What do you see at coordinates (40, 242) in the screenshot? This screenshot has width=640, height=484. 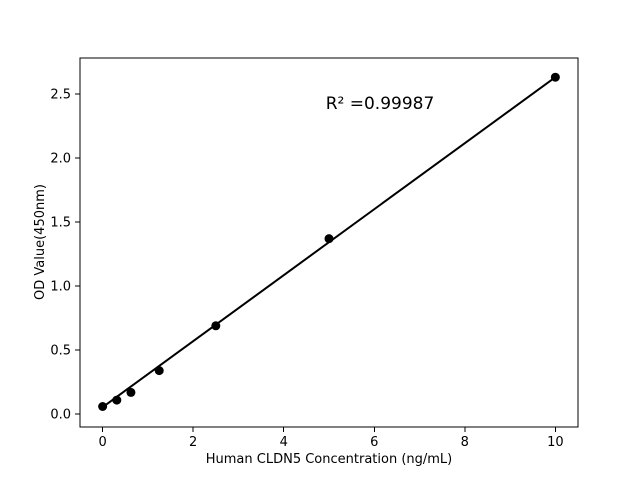 I see `y-axis-label: OD Value(450nm)` at bounding box center [40, 242].